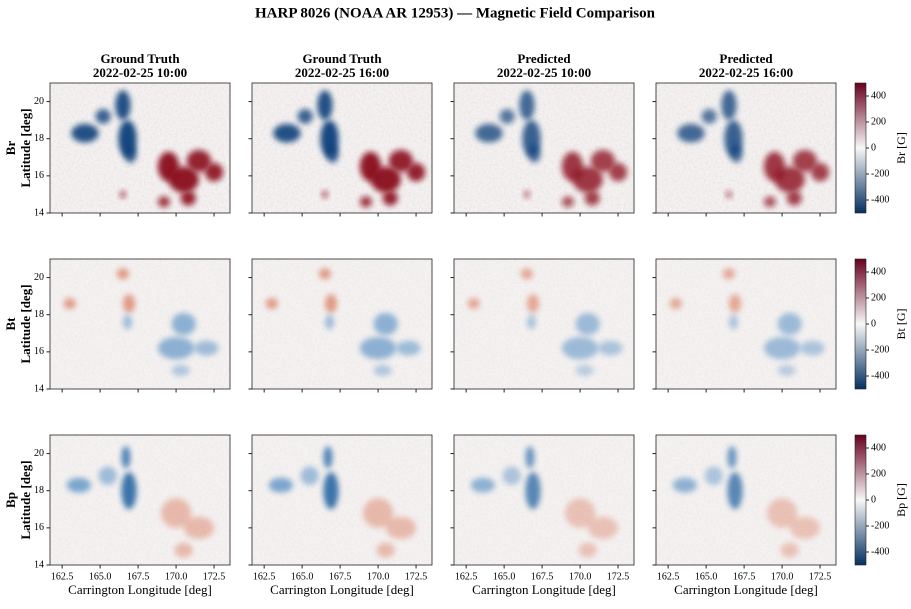  Describe the element at coordinates (878, 95) in the screenshot. I see `colorbar-tick-label: 400` at that location.